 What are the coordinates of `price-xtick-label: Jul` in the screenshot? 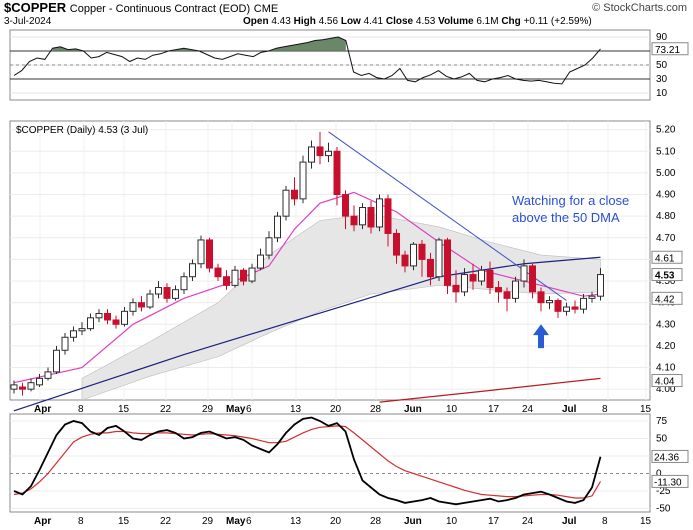 It's located at (569, 409).